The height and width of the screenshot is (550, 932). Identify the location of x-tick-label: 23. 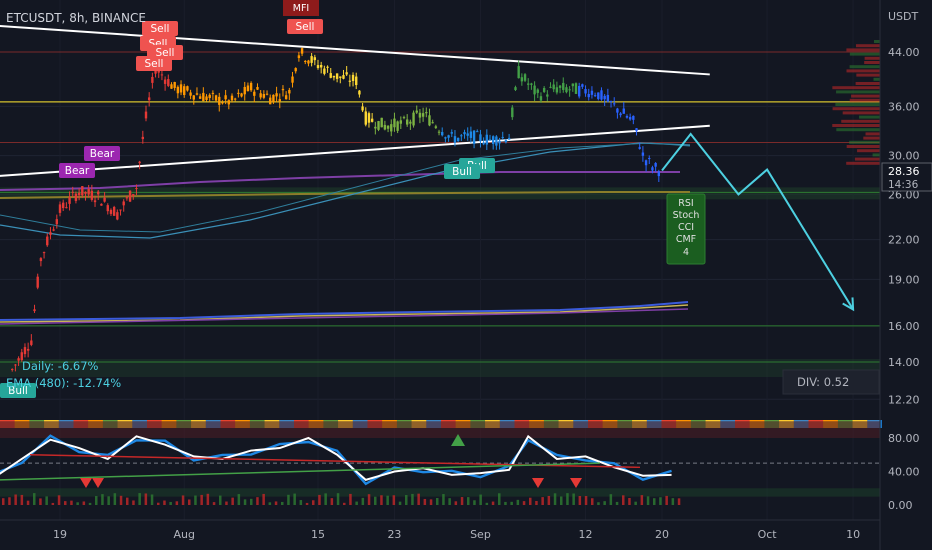
(394, 534).